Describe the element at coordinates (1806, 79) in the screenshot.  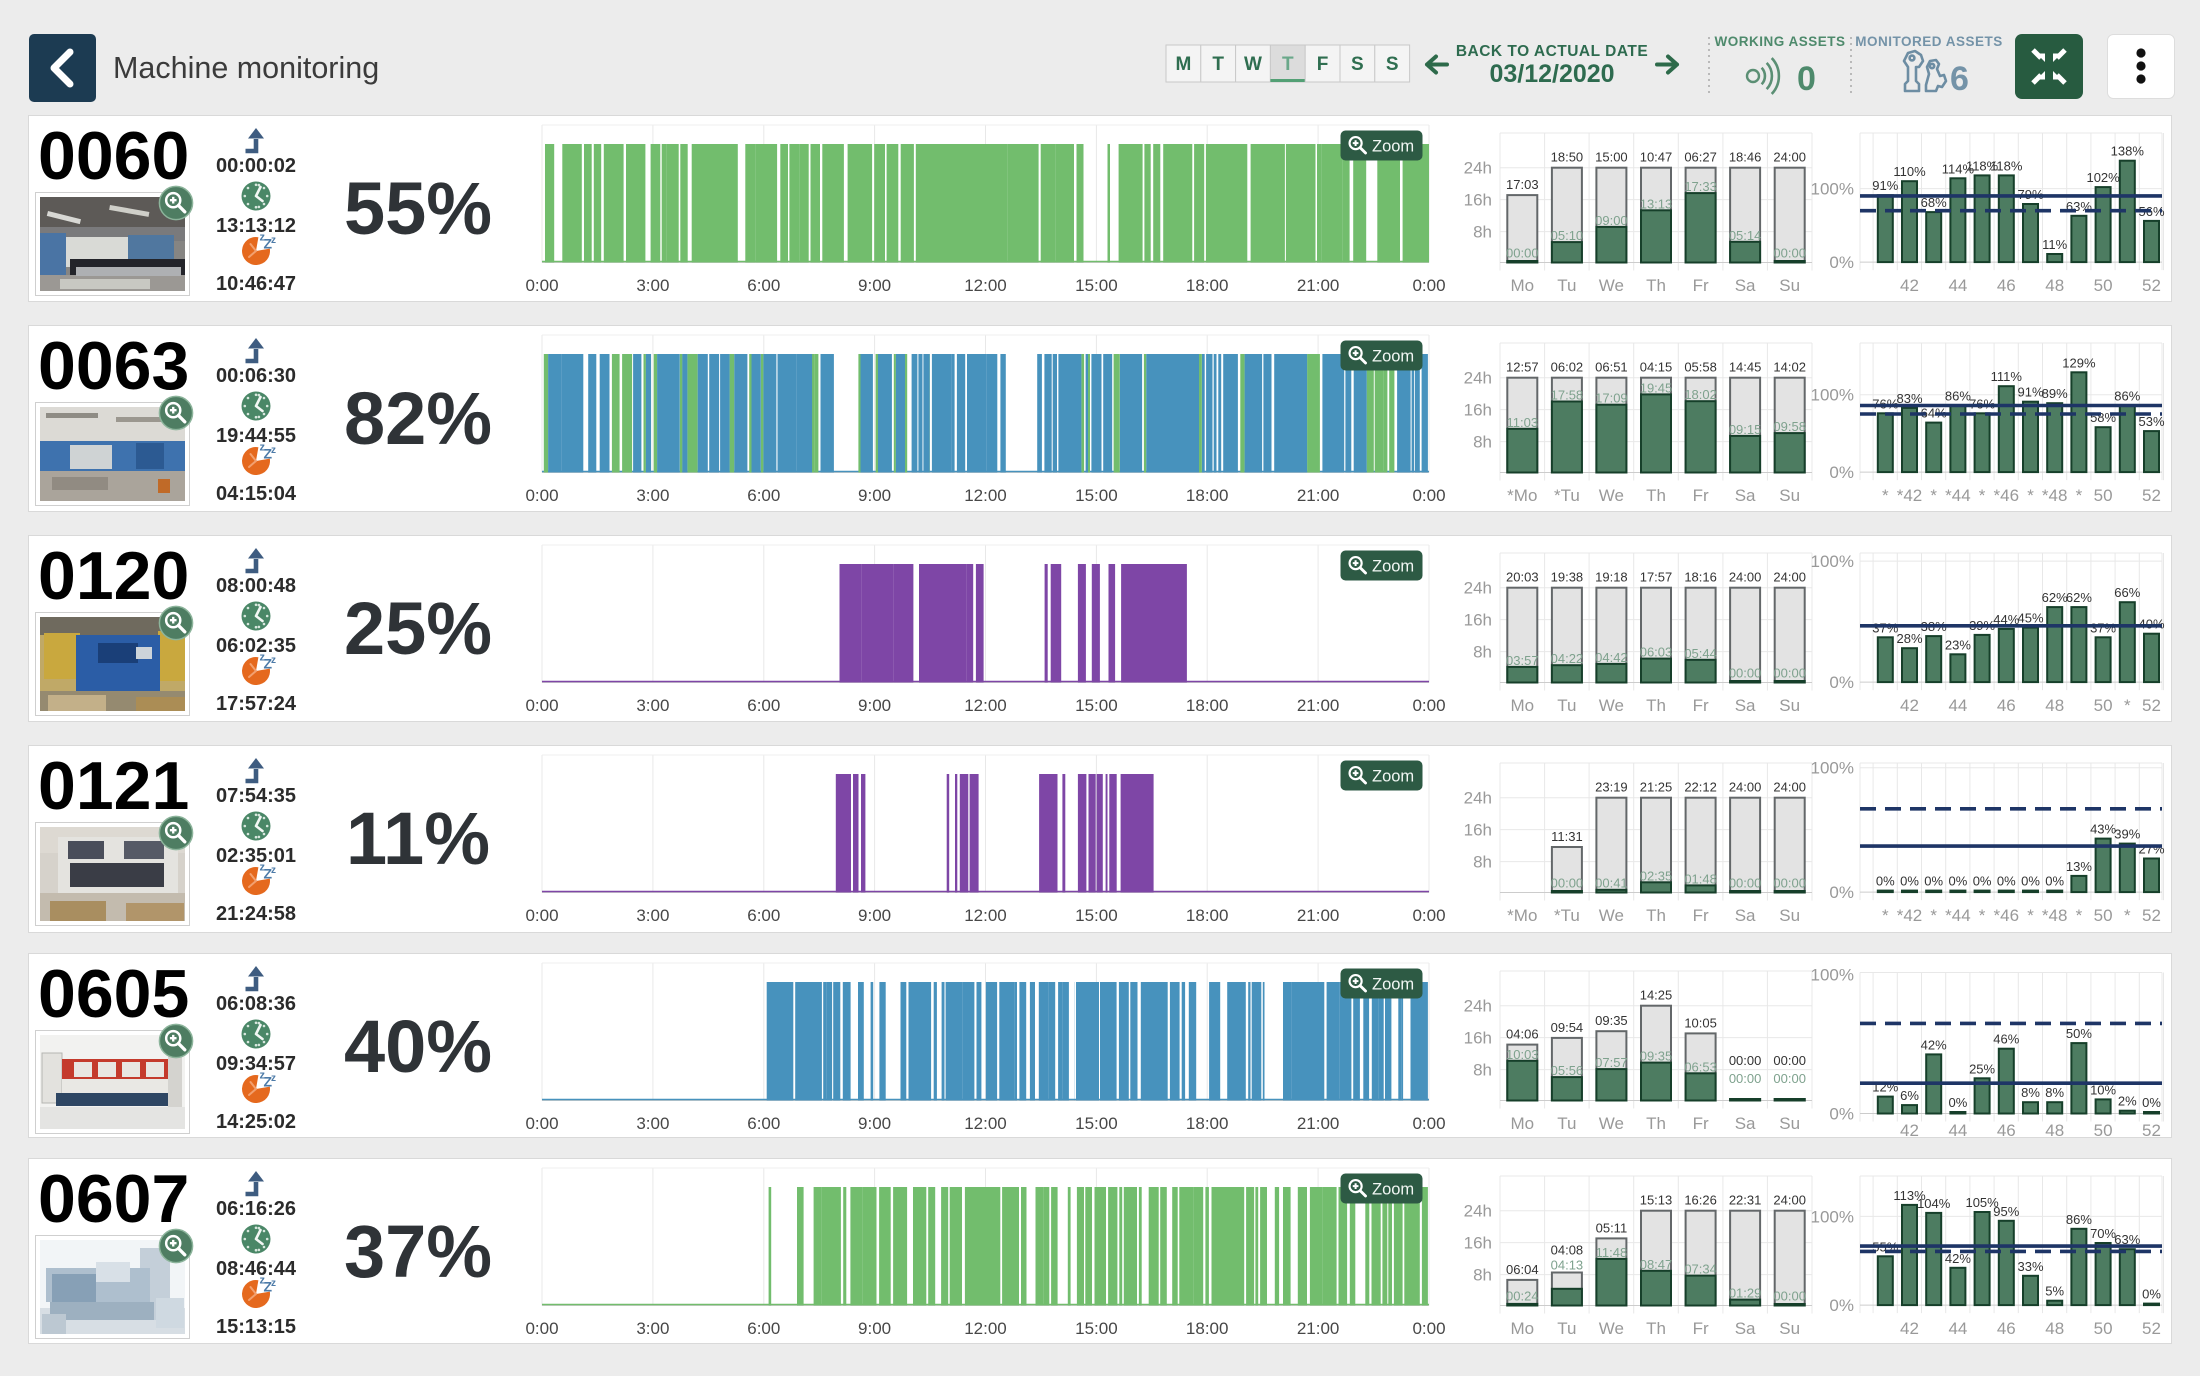
I see `svg-text: 0` at that location.